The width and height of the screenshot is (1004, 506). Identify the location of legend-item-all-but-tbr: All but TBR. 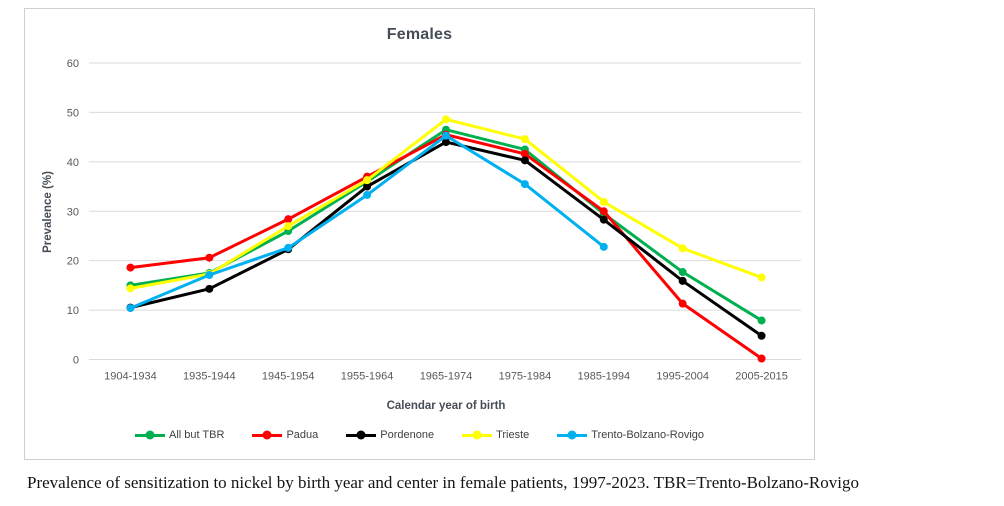
(179, 435).